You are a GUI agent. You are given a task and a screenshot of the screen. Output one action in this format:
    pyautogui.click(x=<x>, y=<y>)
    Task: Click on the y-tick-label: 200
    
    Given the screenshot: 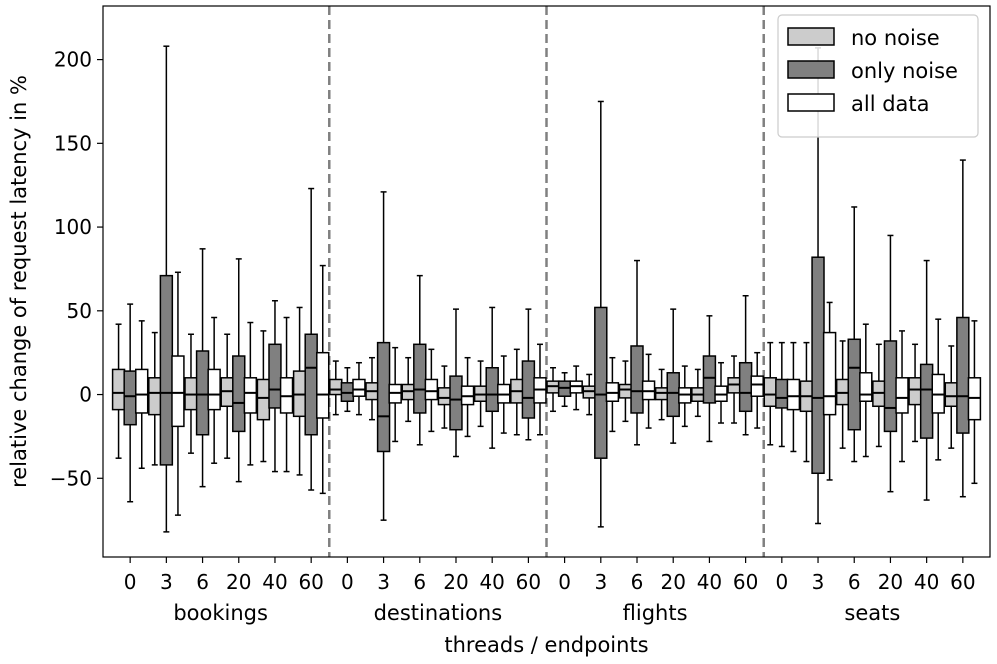 What is the action you would take?
    pyautogui.click(x=73, y=60)
    